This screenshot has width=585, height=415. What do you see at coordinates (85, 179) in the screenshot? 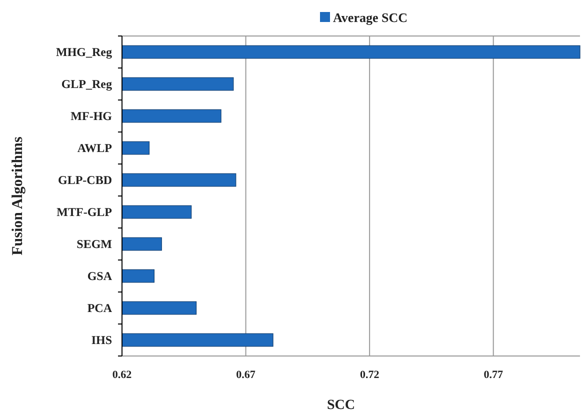
I see `y-tick-label: GLP-CBD` at bounding box center [85, 179].